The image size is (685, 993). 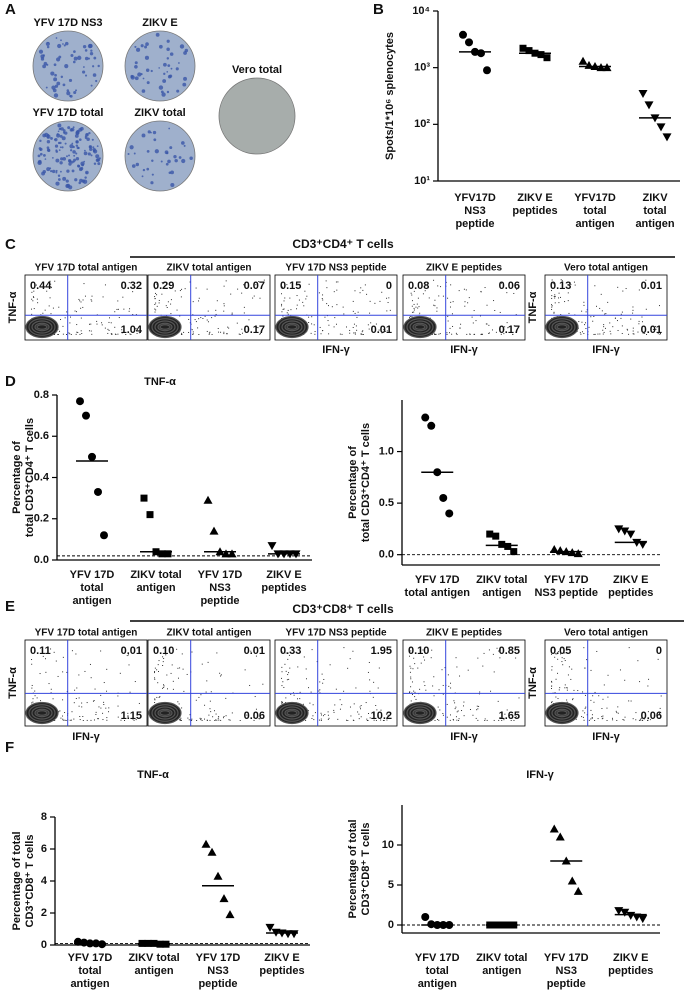 I want to click on y-tick-label: 8, so click(x=44, y=817).